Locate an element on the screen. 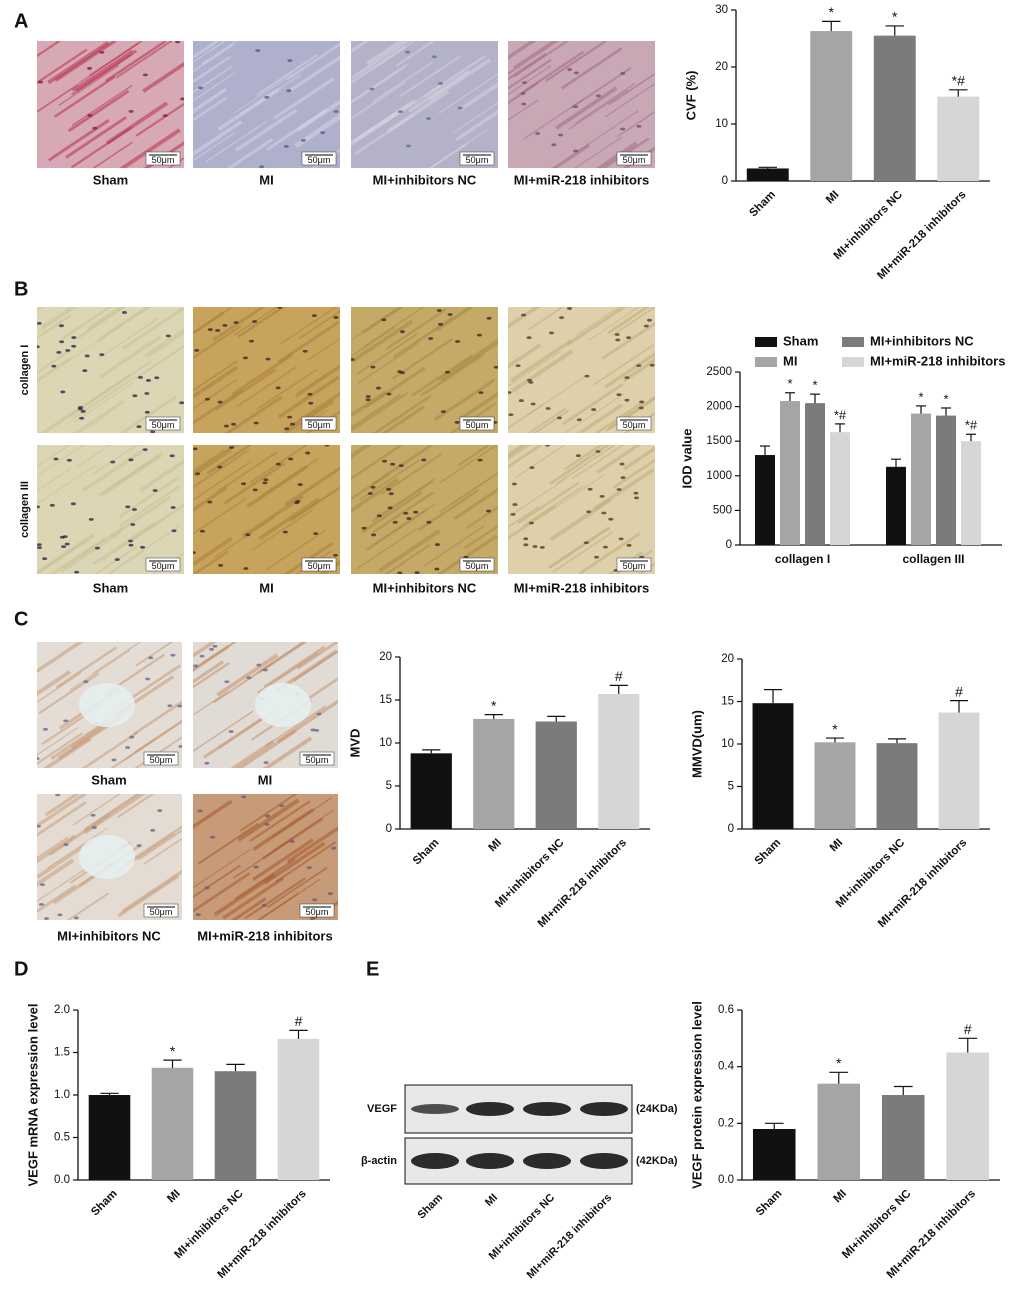 This screenshot has width=1020, height=1301. significance: * is located at coordinates (920, 396).